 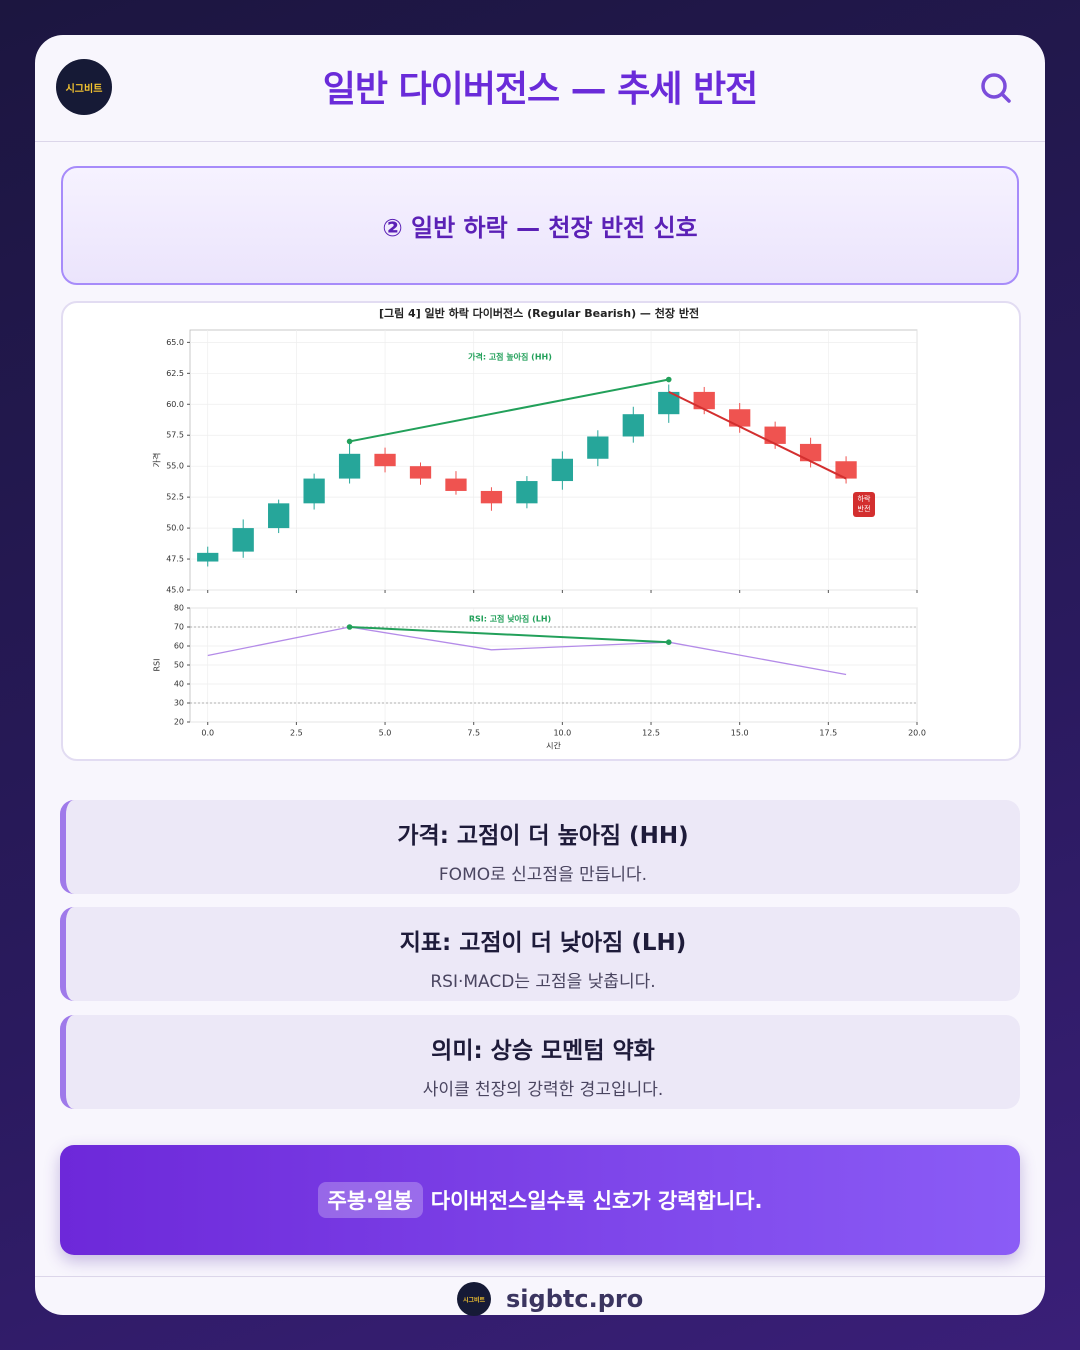 I want to click on y-tick-label: 20, so click(x=179, y=722).